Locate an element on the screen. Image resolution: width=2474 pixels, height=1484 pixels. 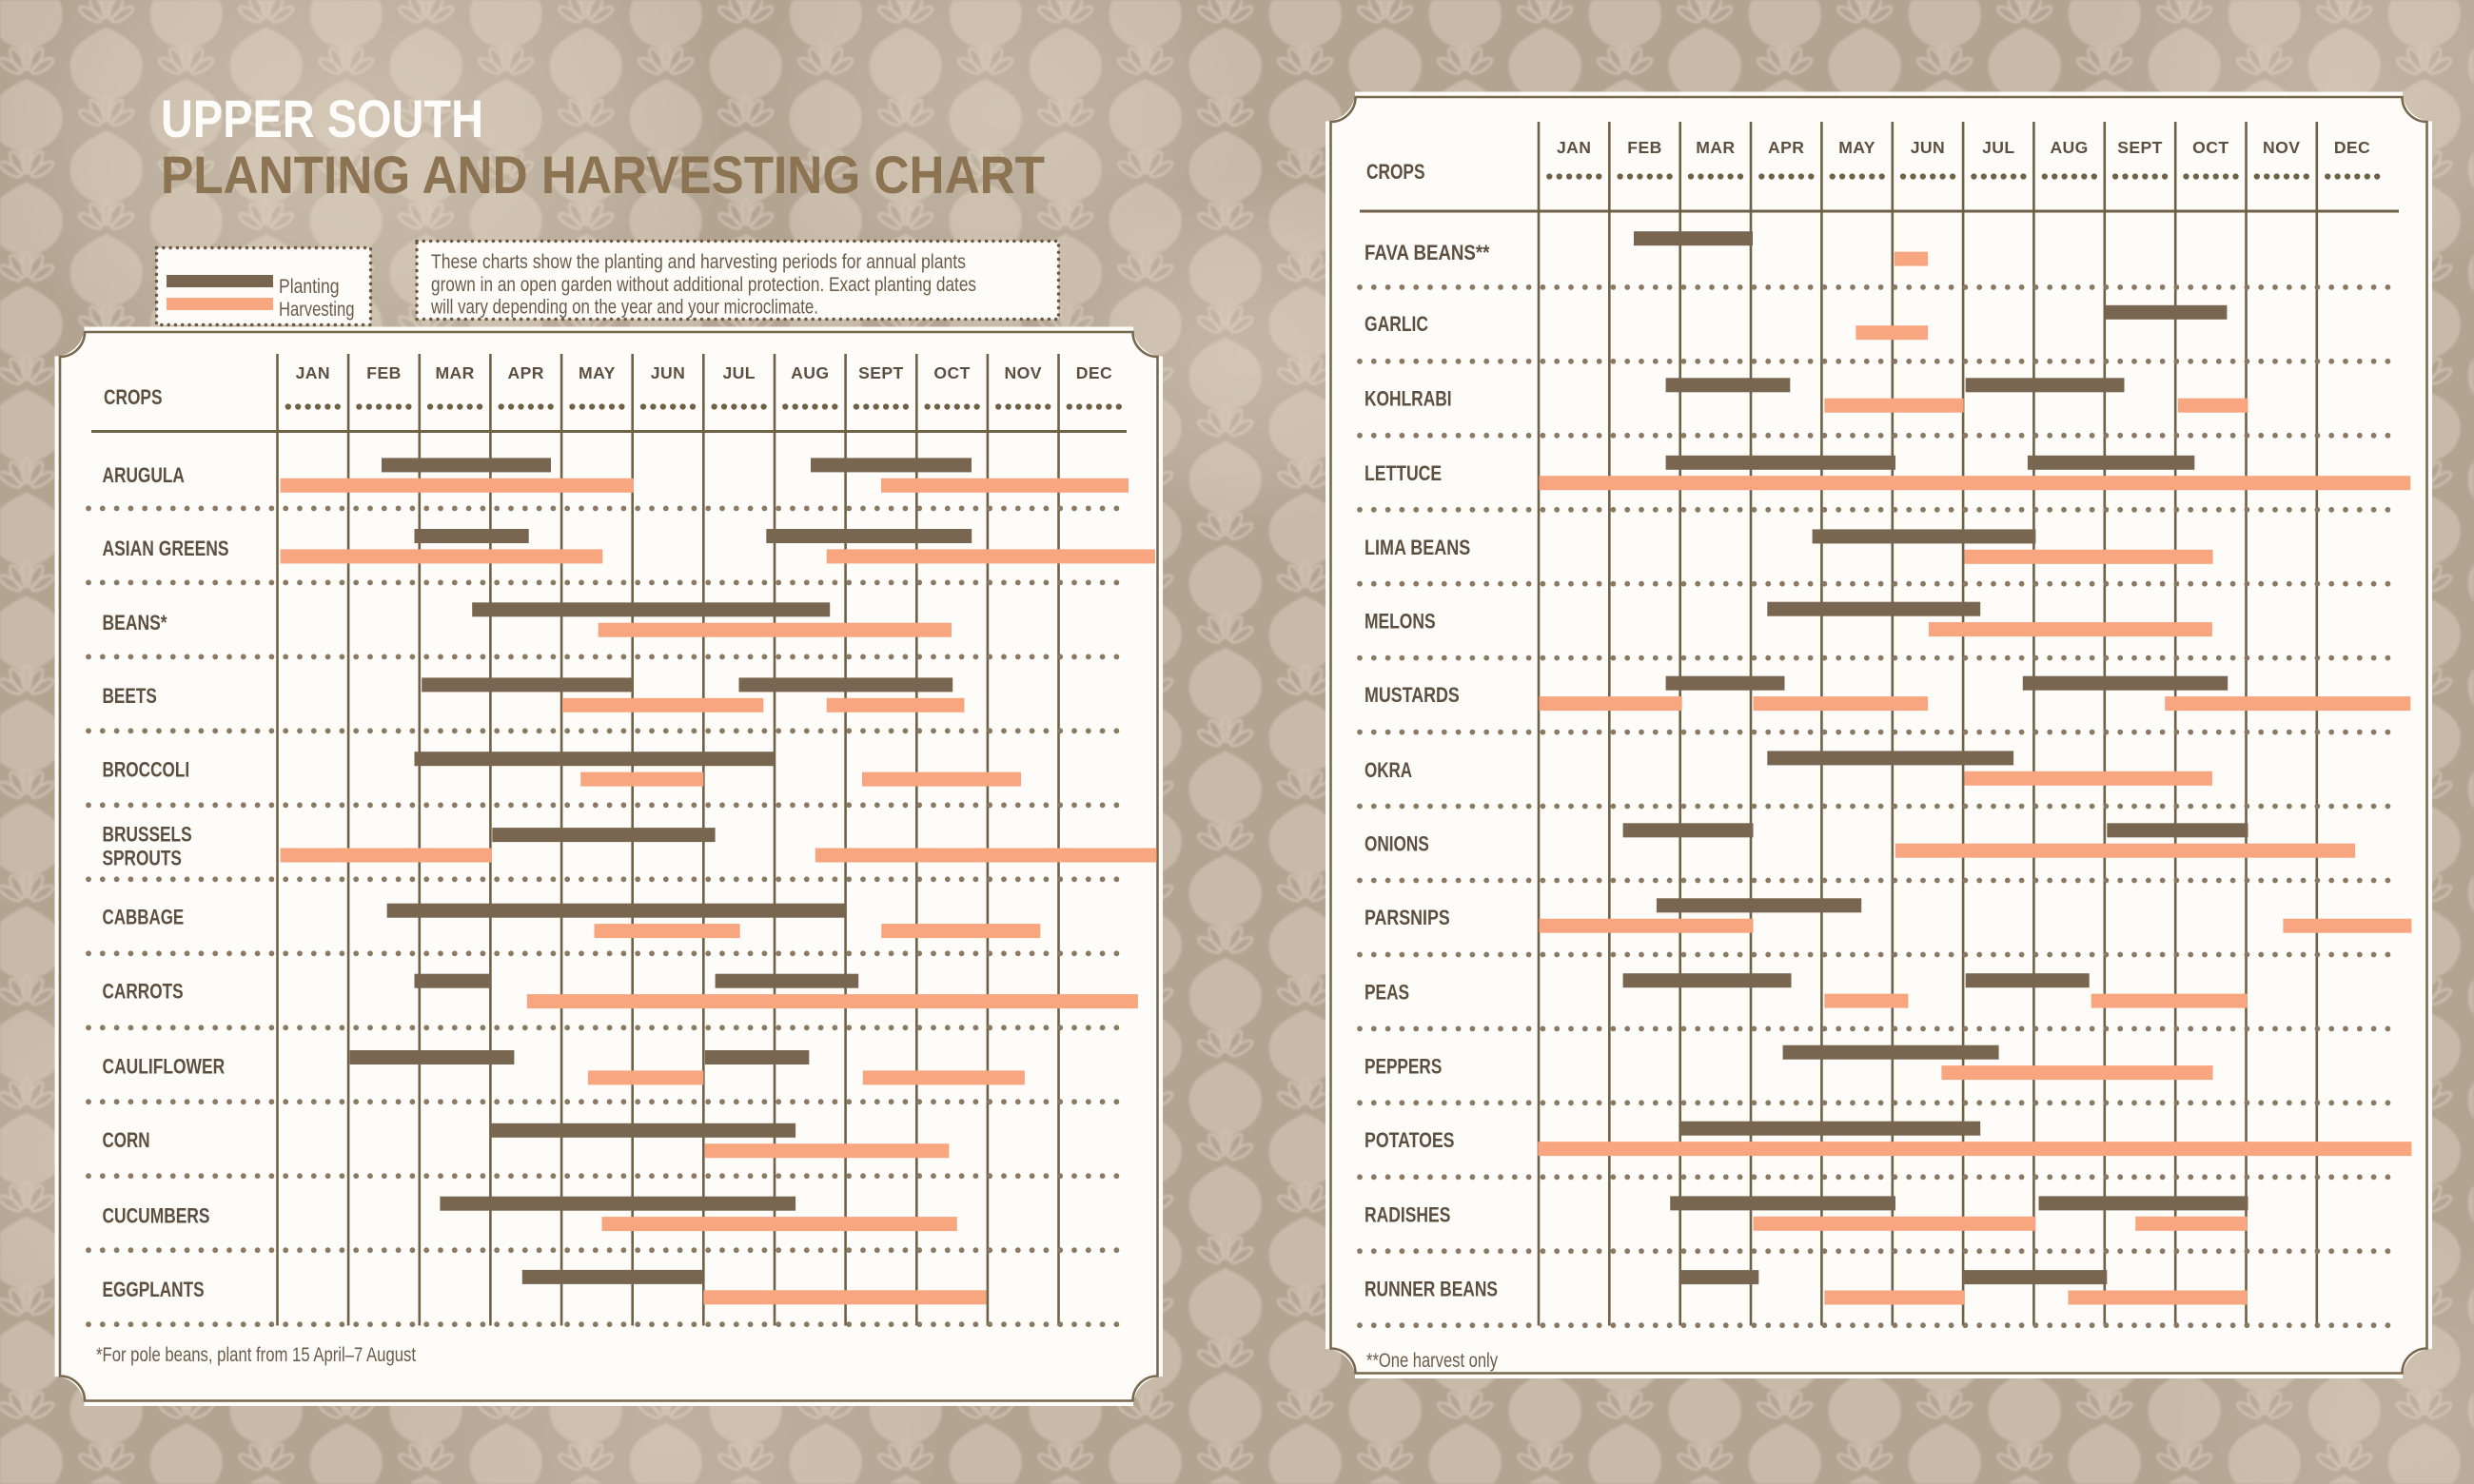
svg-text: PEAS is located at coordinates (1387, 993).